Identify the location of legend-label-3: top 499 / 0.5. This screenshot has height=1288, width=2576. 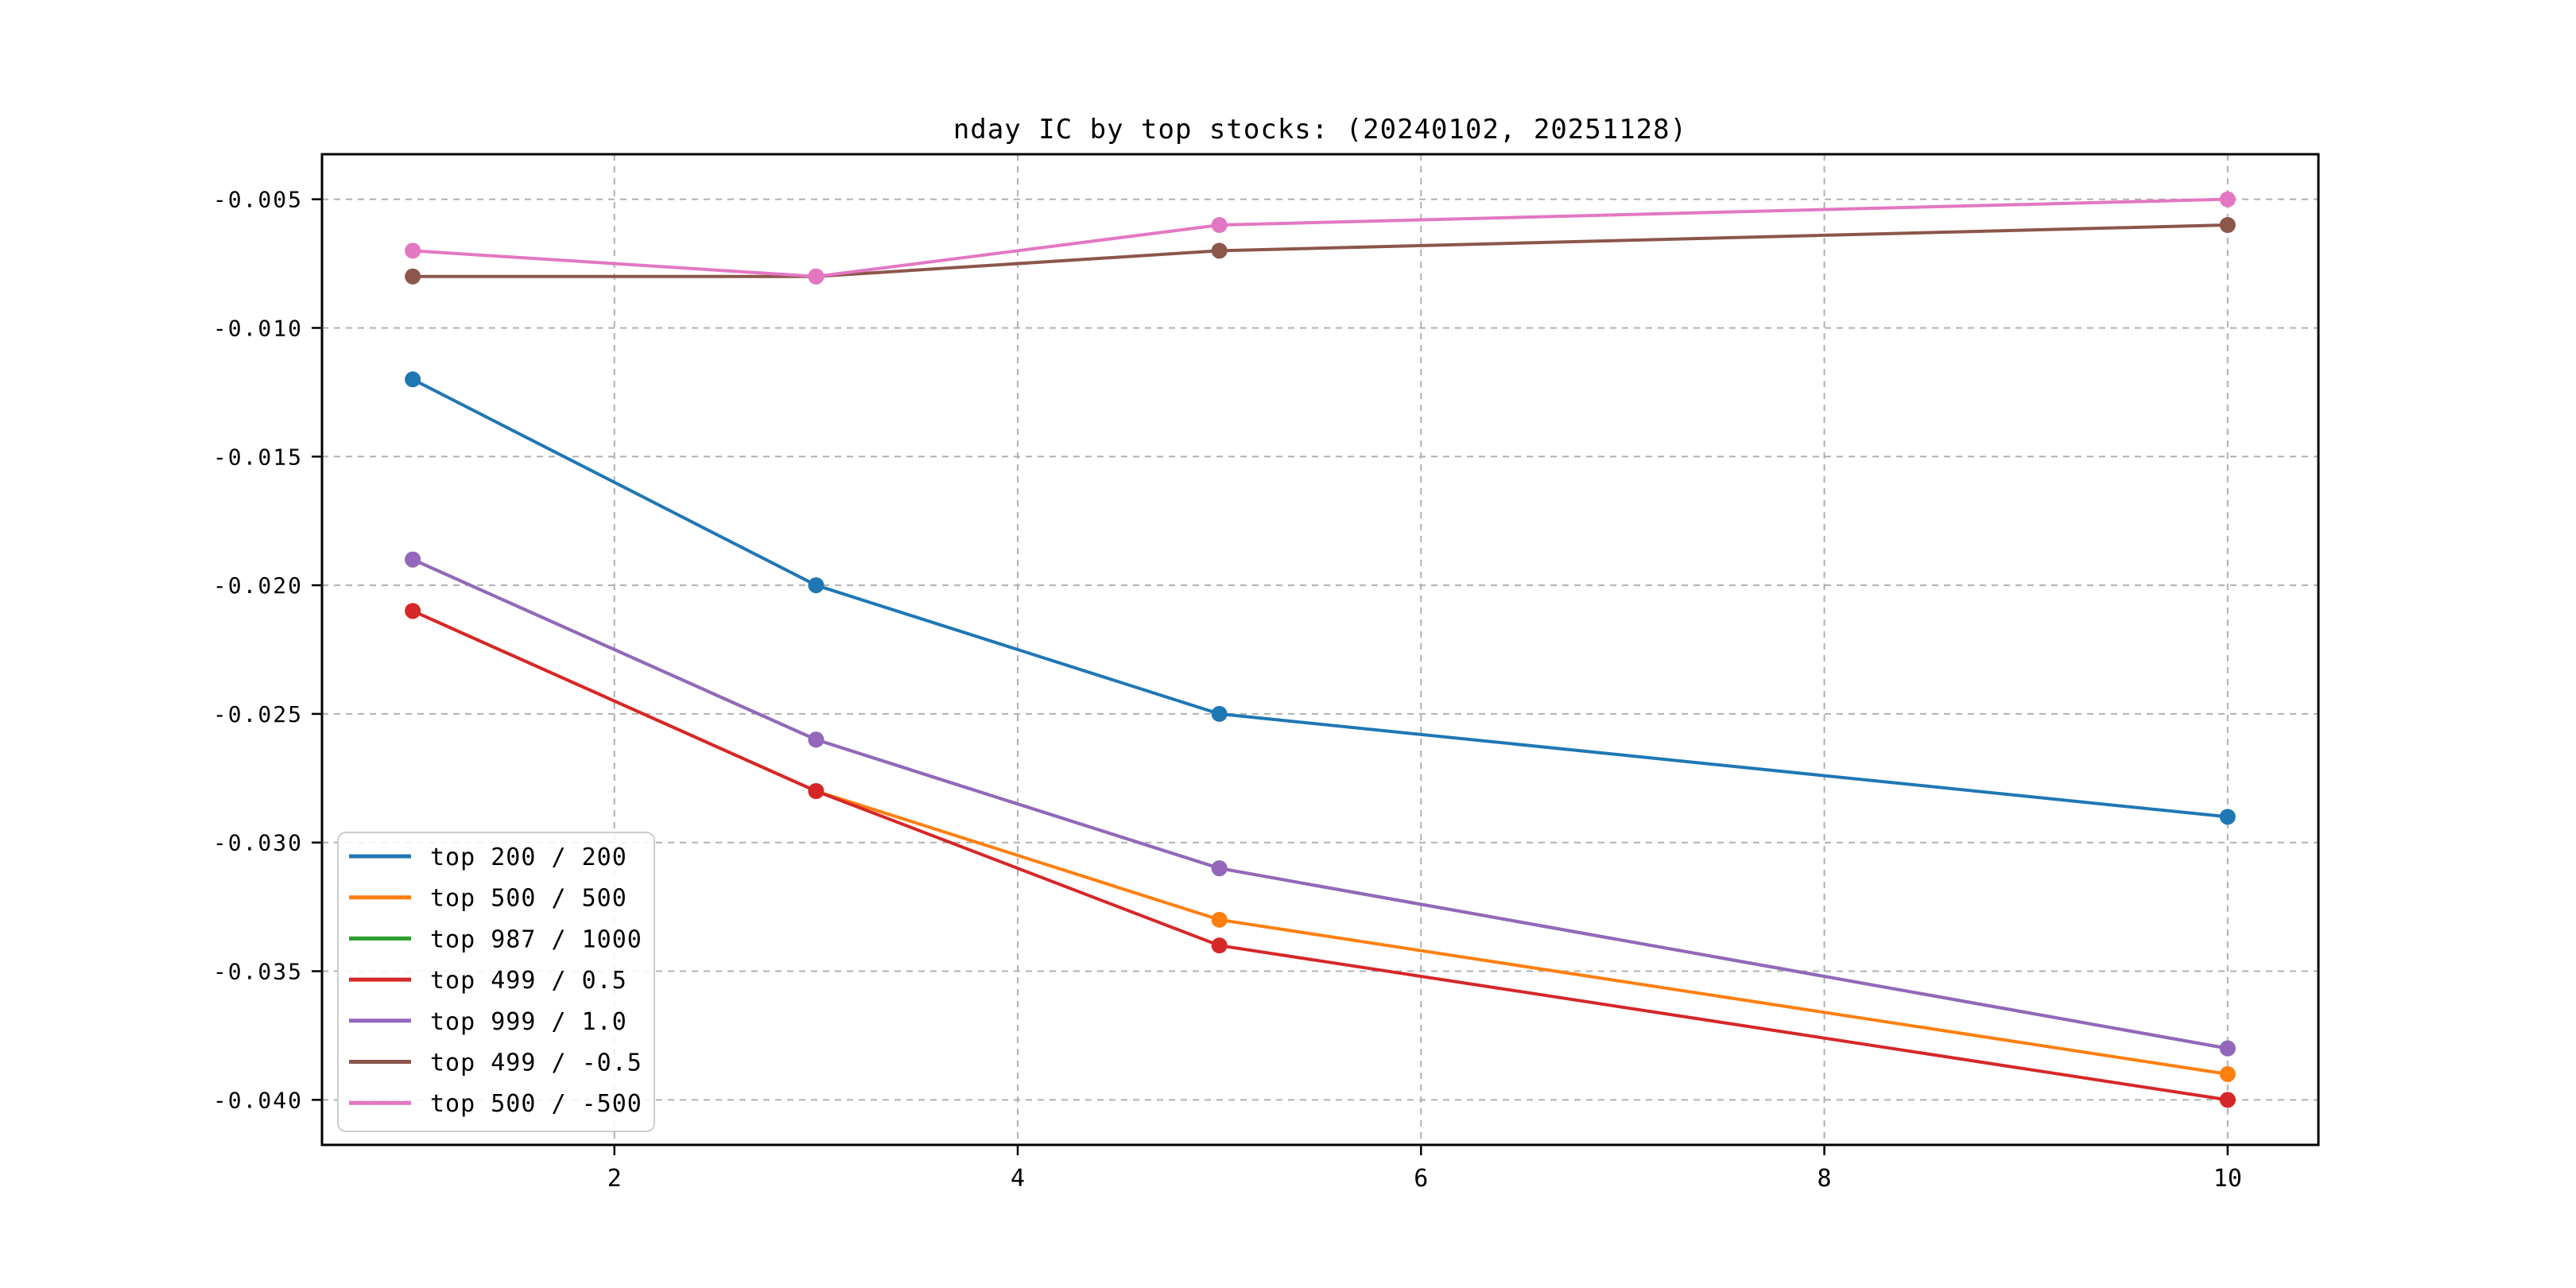
(528, 981).